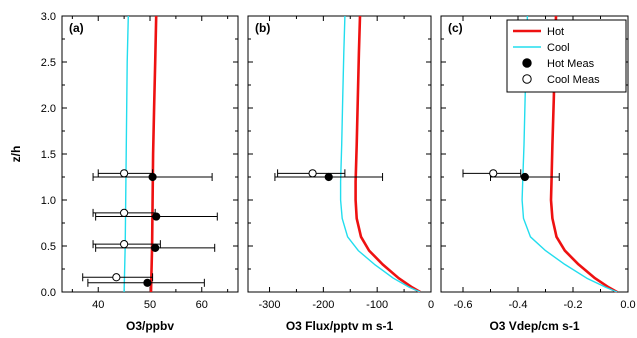 This screenshot has width=637, height=338. What do you see at coordinates (76, 28) in the screenshot?
I see `panel-label: (a)` at bounding box center [76, 28].